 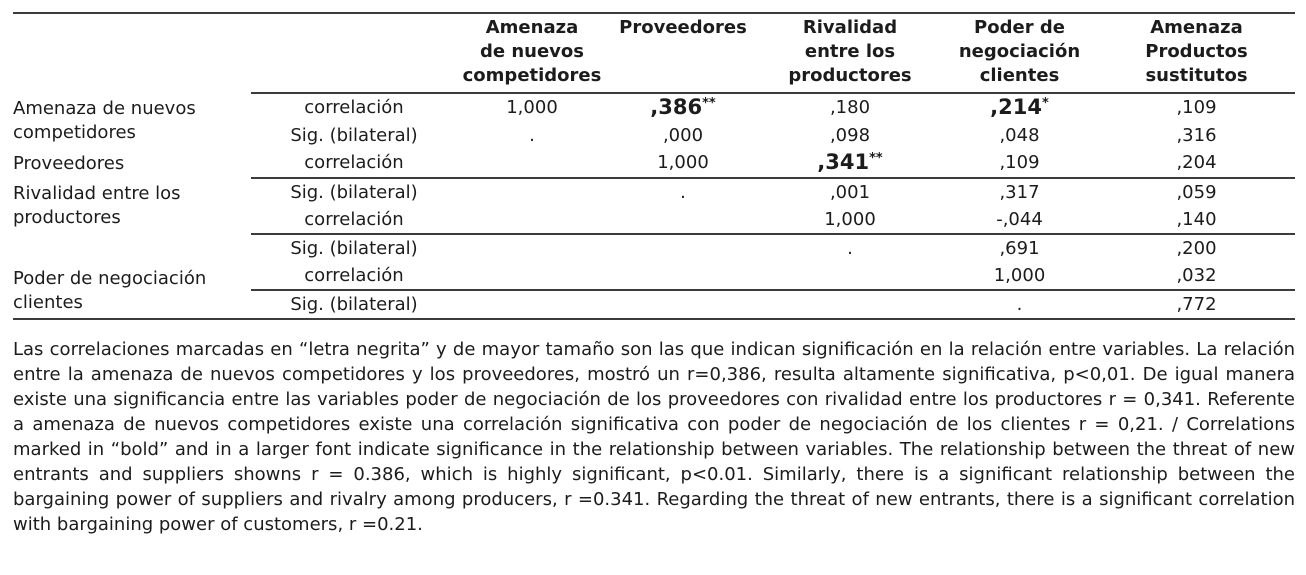 What do you see at coordinates (1016, 107) in the screenshot?
I see `correlation-value: ,214` at bounding box center [1016, 107].